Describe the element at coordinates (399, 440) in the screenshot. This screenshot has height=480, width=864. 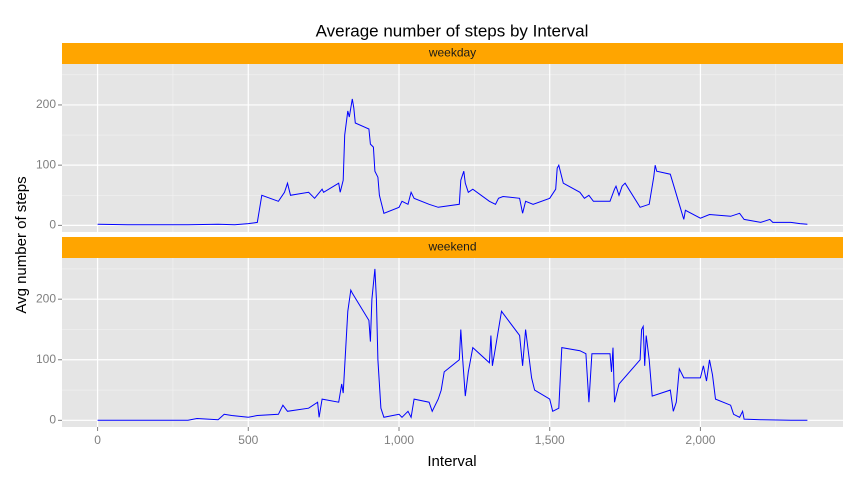
I see `x-tick-label: 1,000` at that location.